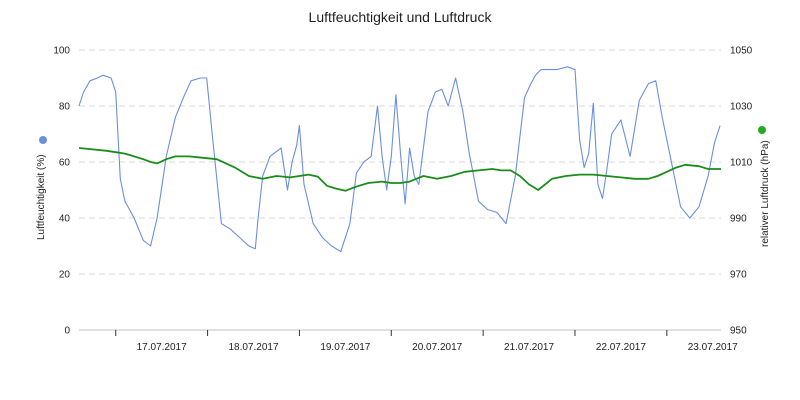 This screenshot has height=400, width=800. What do you see at coordinates (401, 17) in the screenshot?
I see `chart-title: Luftfeuchtigkeit und Luftdruck` at bounding box center [401, 17].